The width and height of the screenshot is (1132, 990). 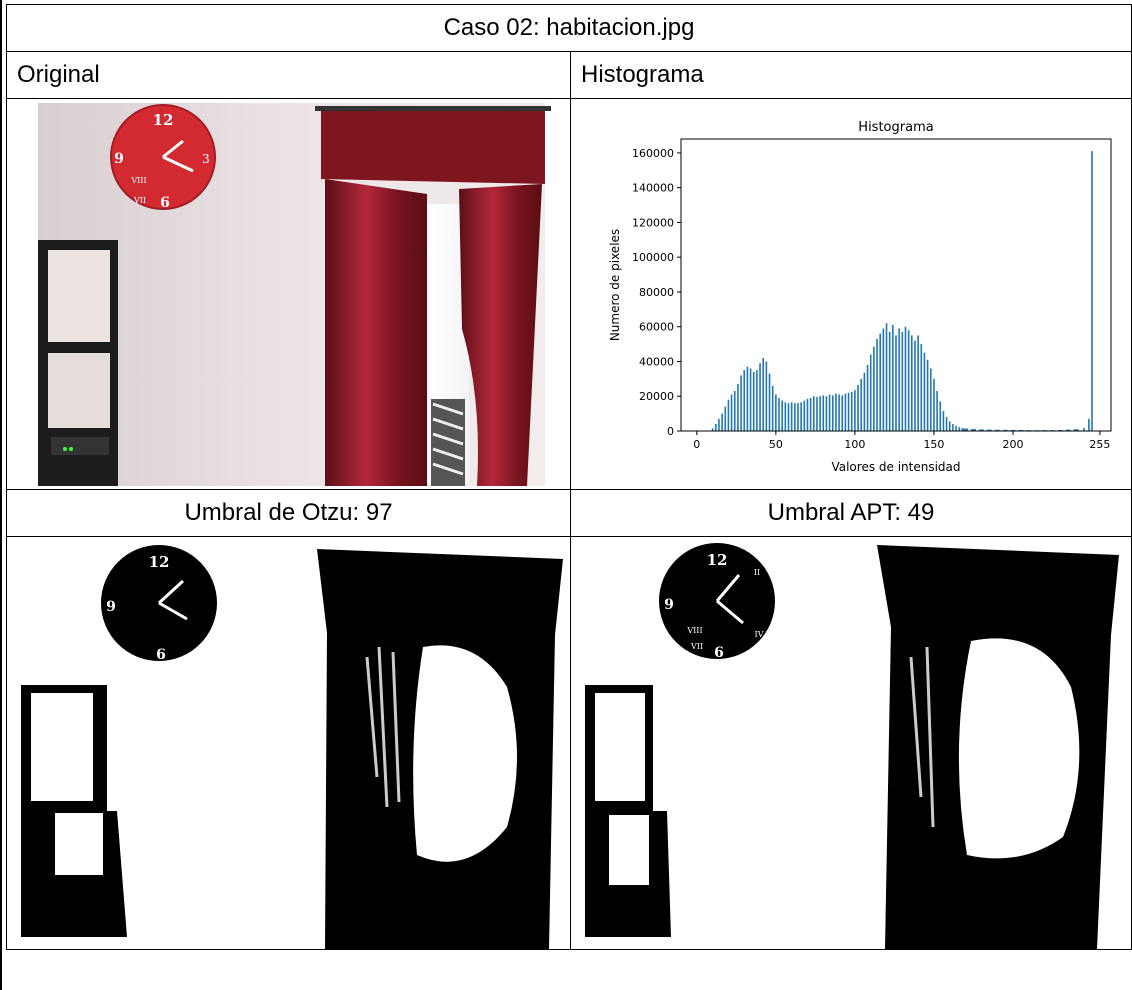 I want to click on clock-numeral-viii: VIII, so click(x=138, y=180).